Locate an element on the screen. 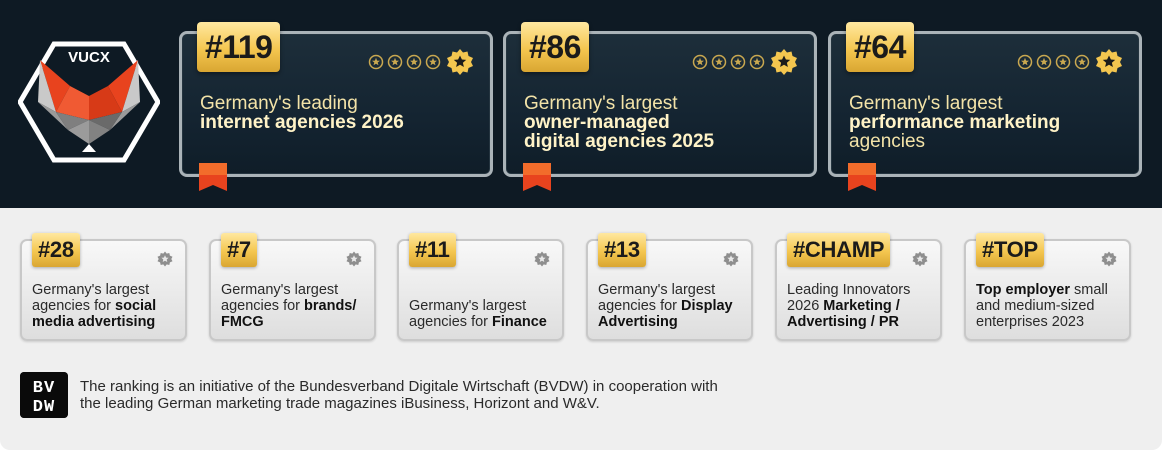 The height and width of the screenshot is (450, 1162). ranking-bold: Top employer is located at coordinates (1023, 290).